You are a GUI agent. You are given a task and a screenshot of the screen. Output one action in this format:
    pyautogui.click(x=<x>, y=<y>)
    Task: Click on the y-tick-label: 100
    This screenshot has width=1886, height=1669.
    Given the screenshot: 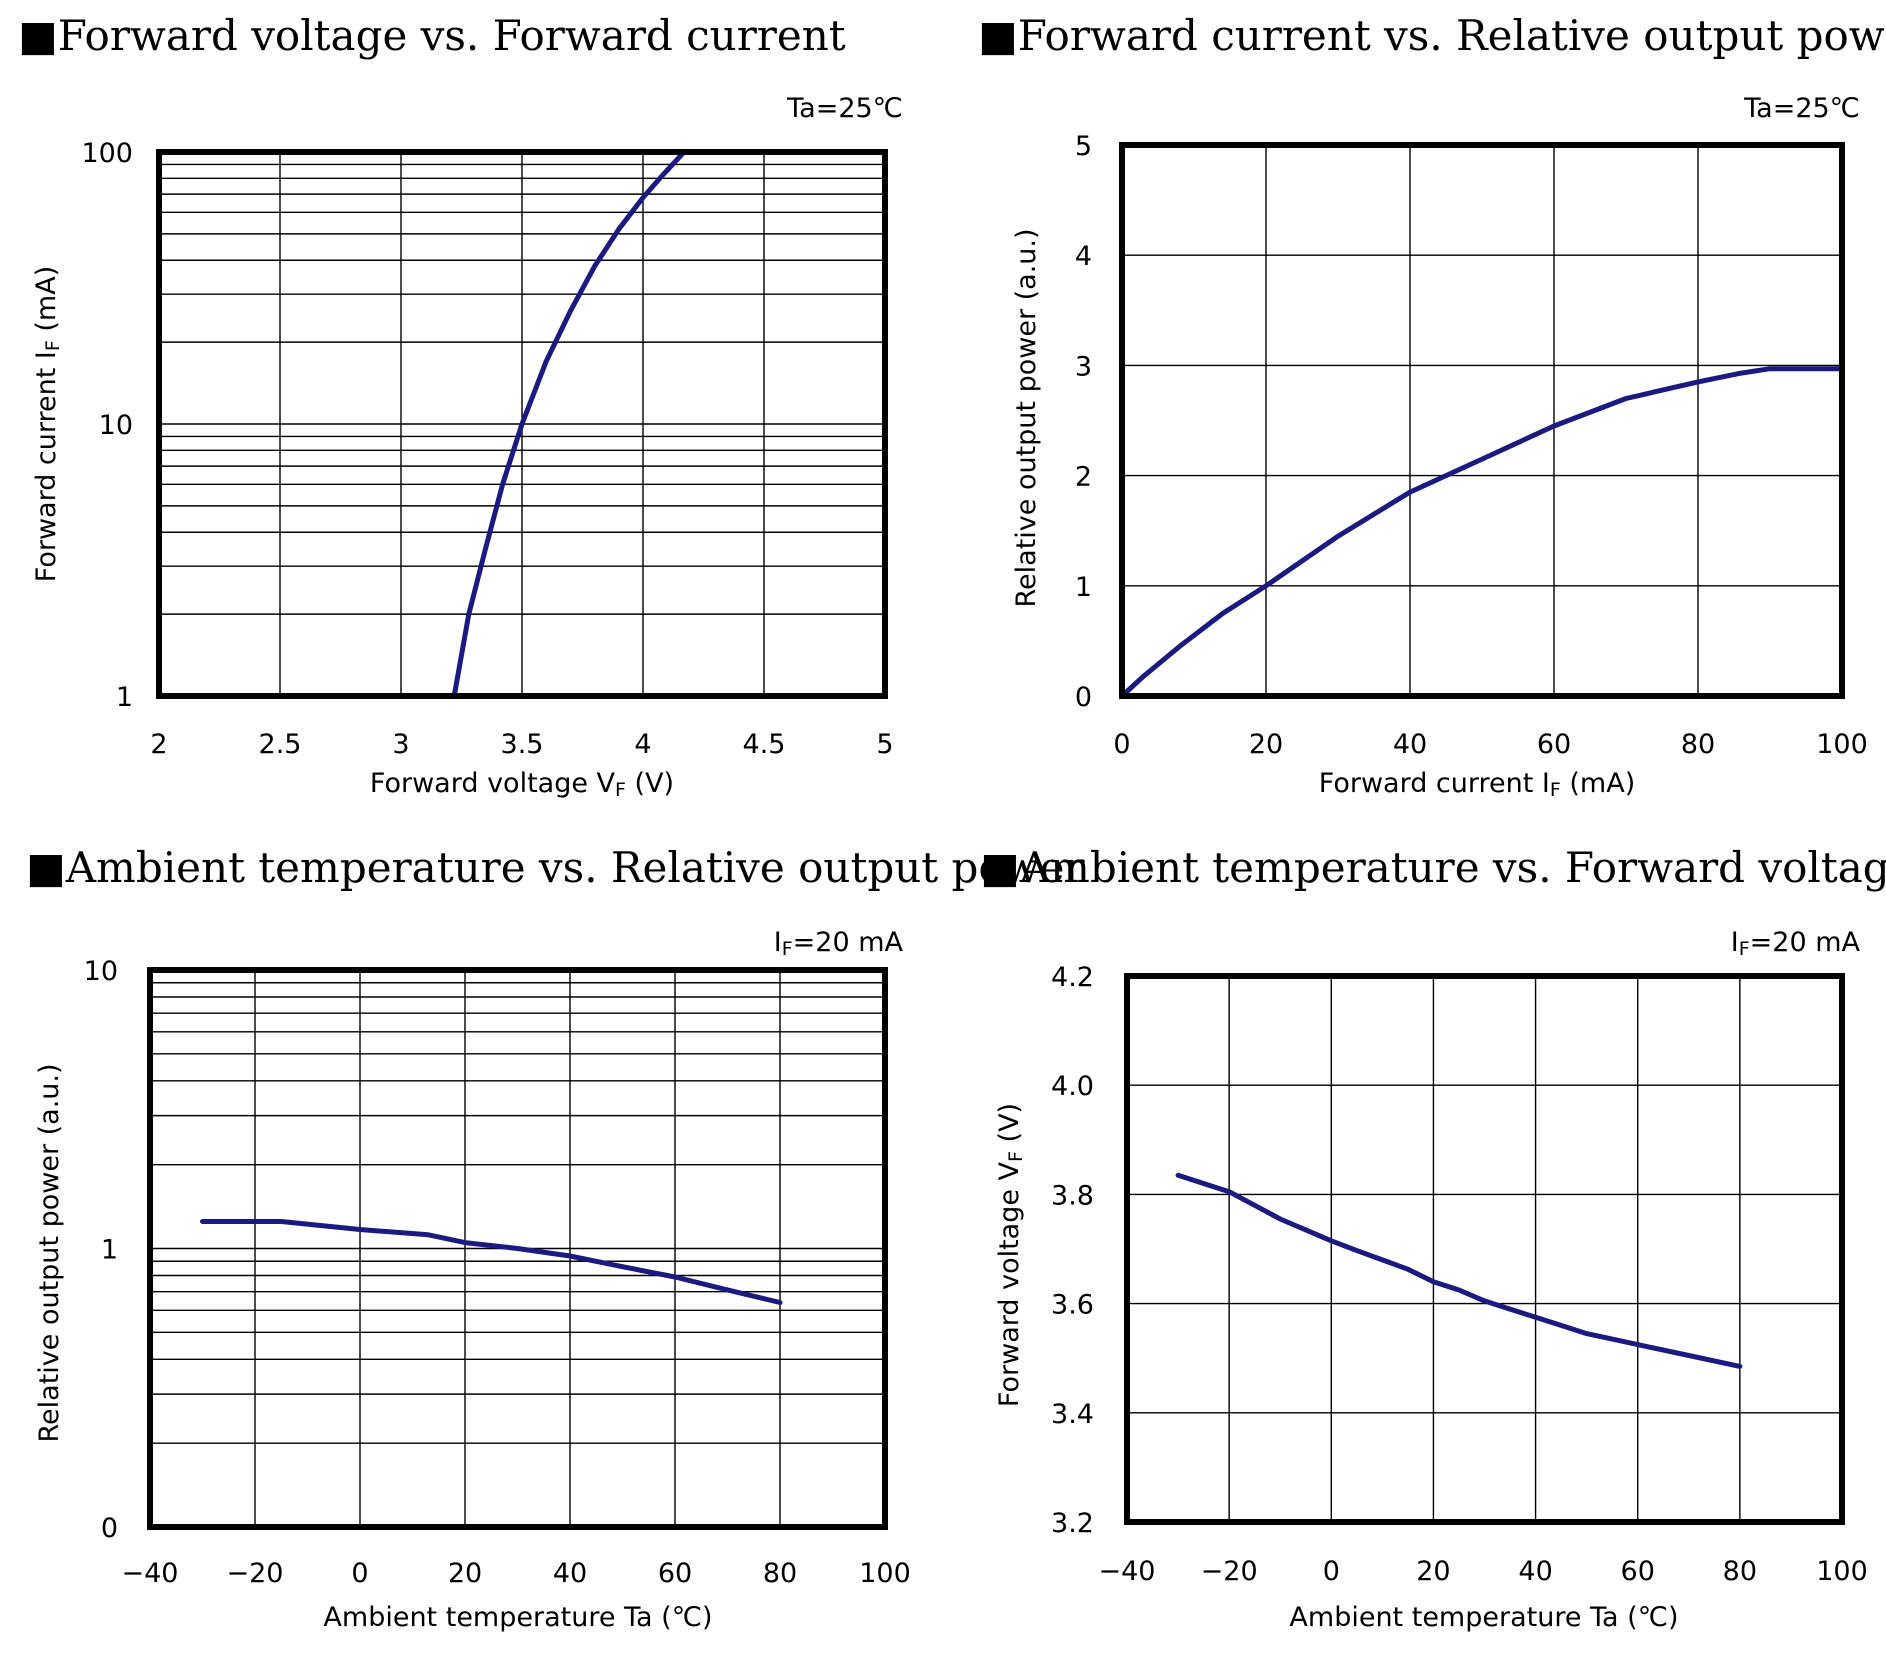 What is the action you would take?
    pyautogui.click(x=107, y=153)
    